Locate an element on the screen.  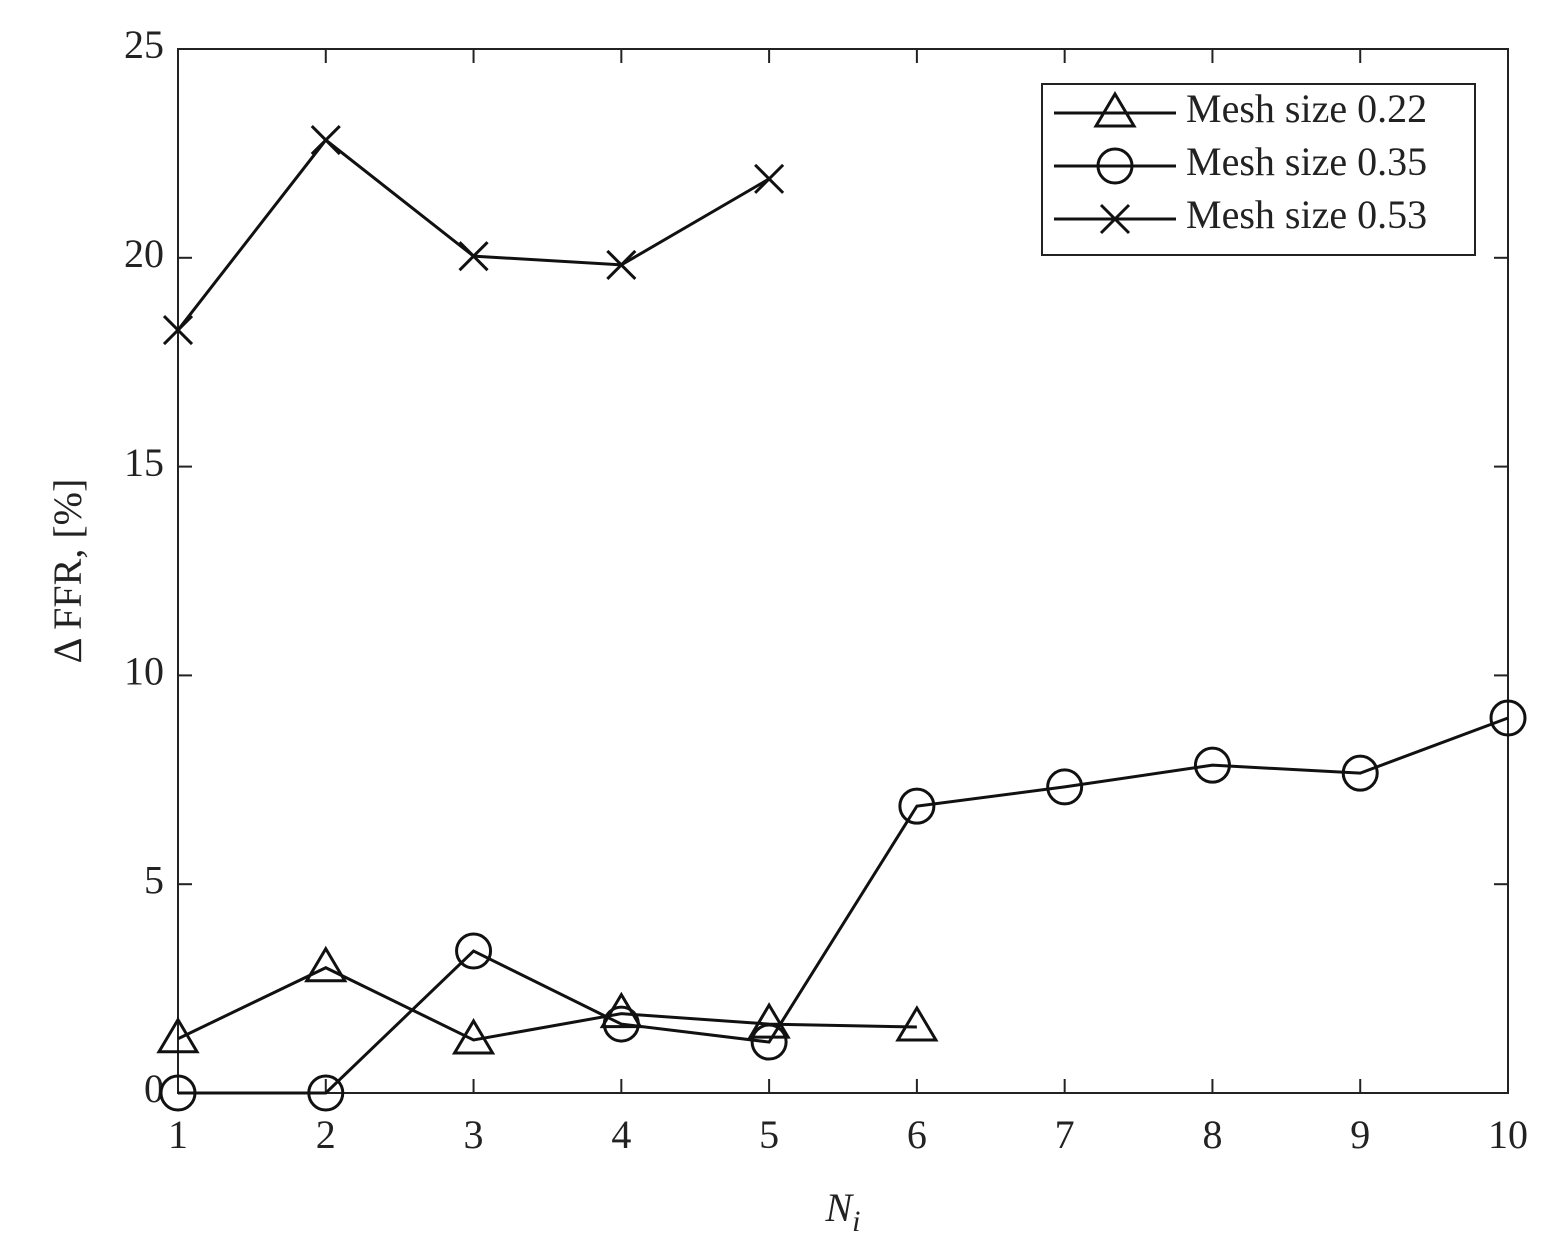
x-tick-label: 1 is located at coordinates (178, 1134).